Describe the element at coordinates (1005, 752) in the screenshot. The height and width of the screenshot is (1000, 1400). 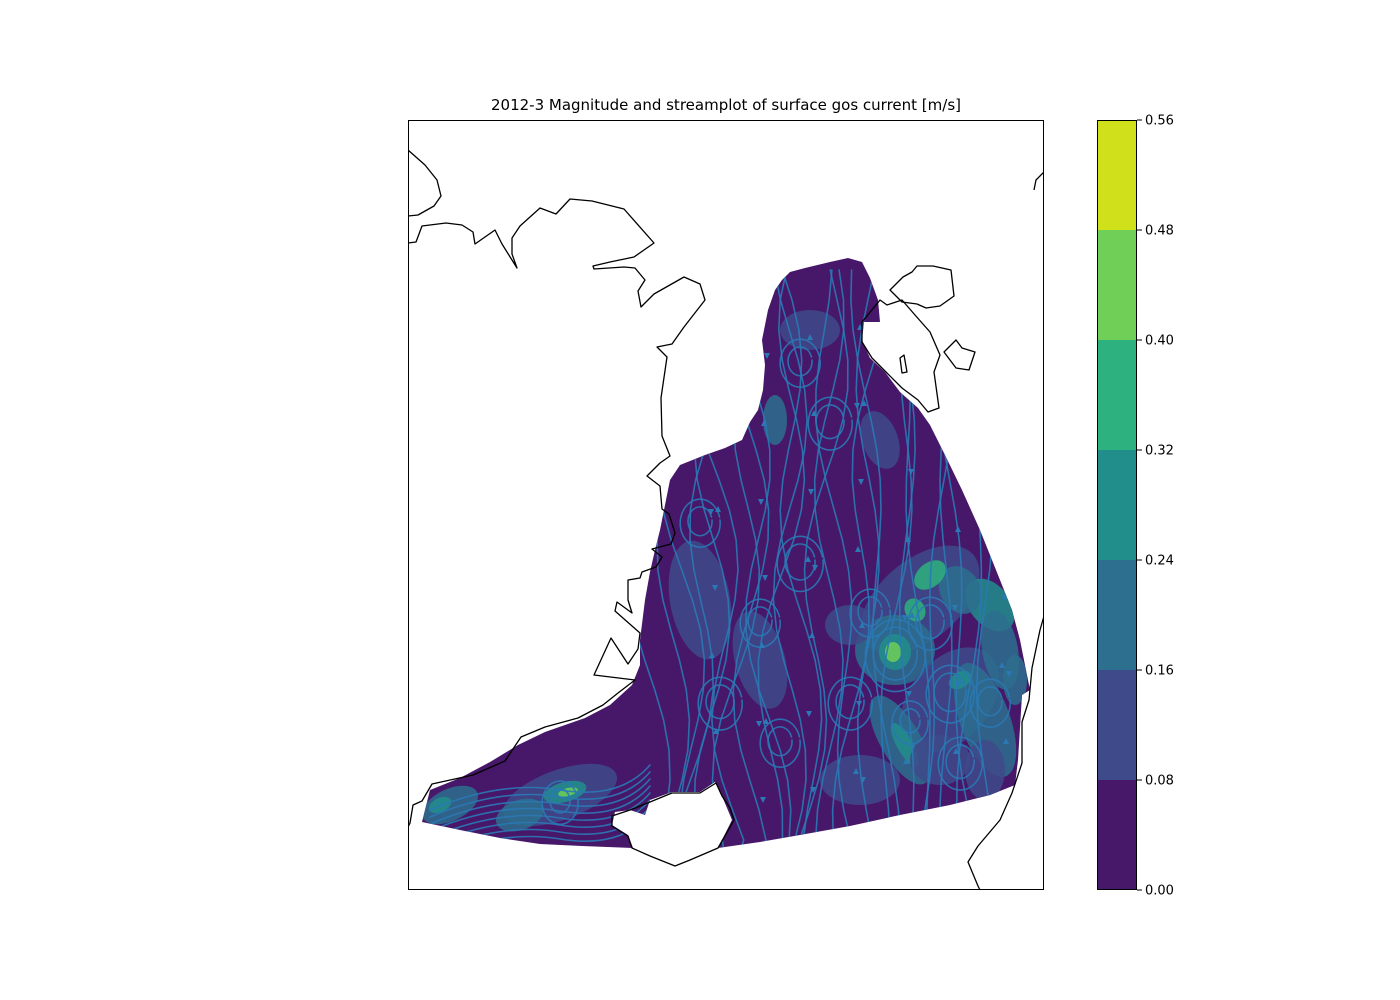
I see `coastline-southeast` at that location.